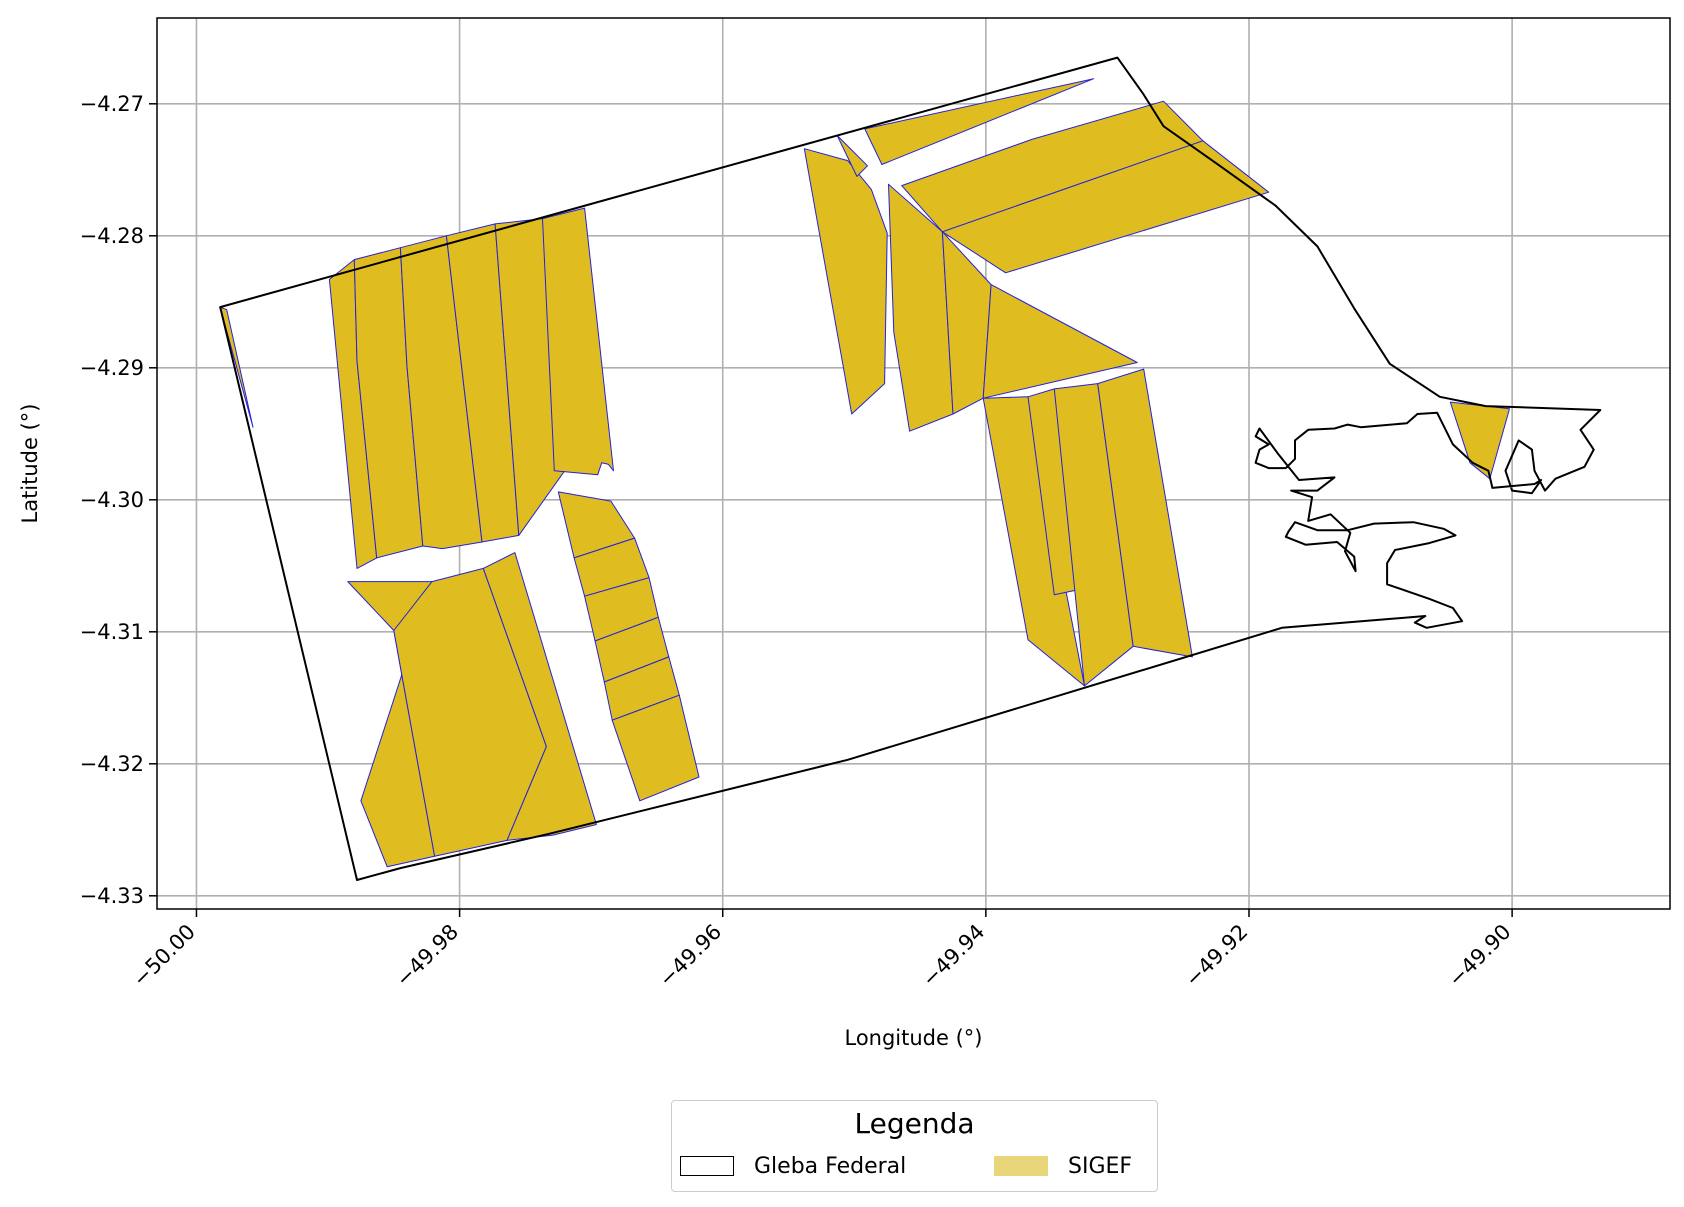  I want to click on legend-swatch-outline, so click(707, 1166).